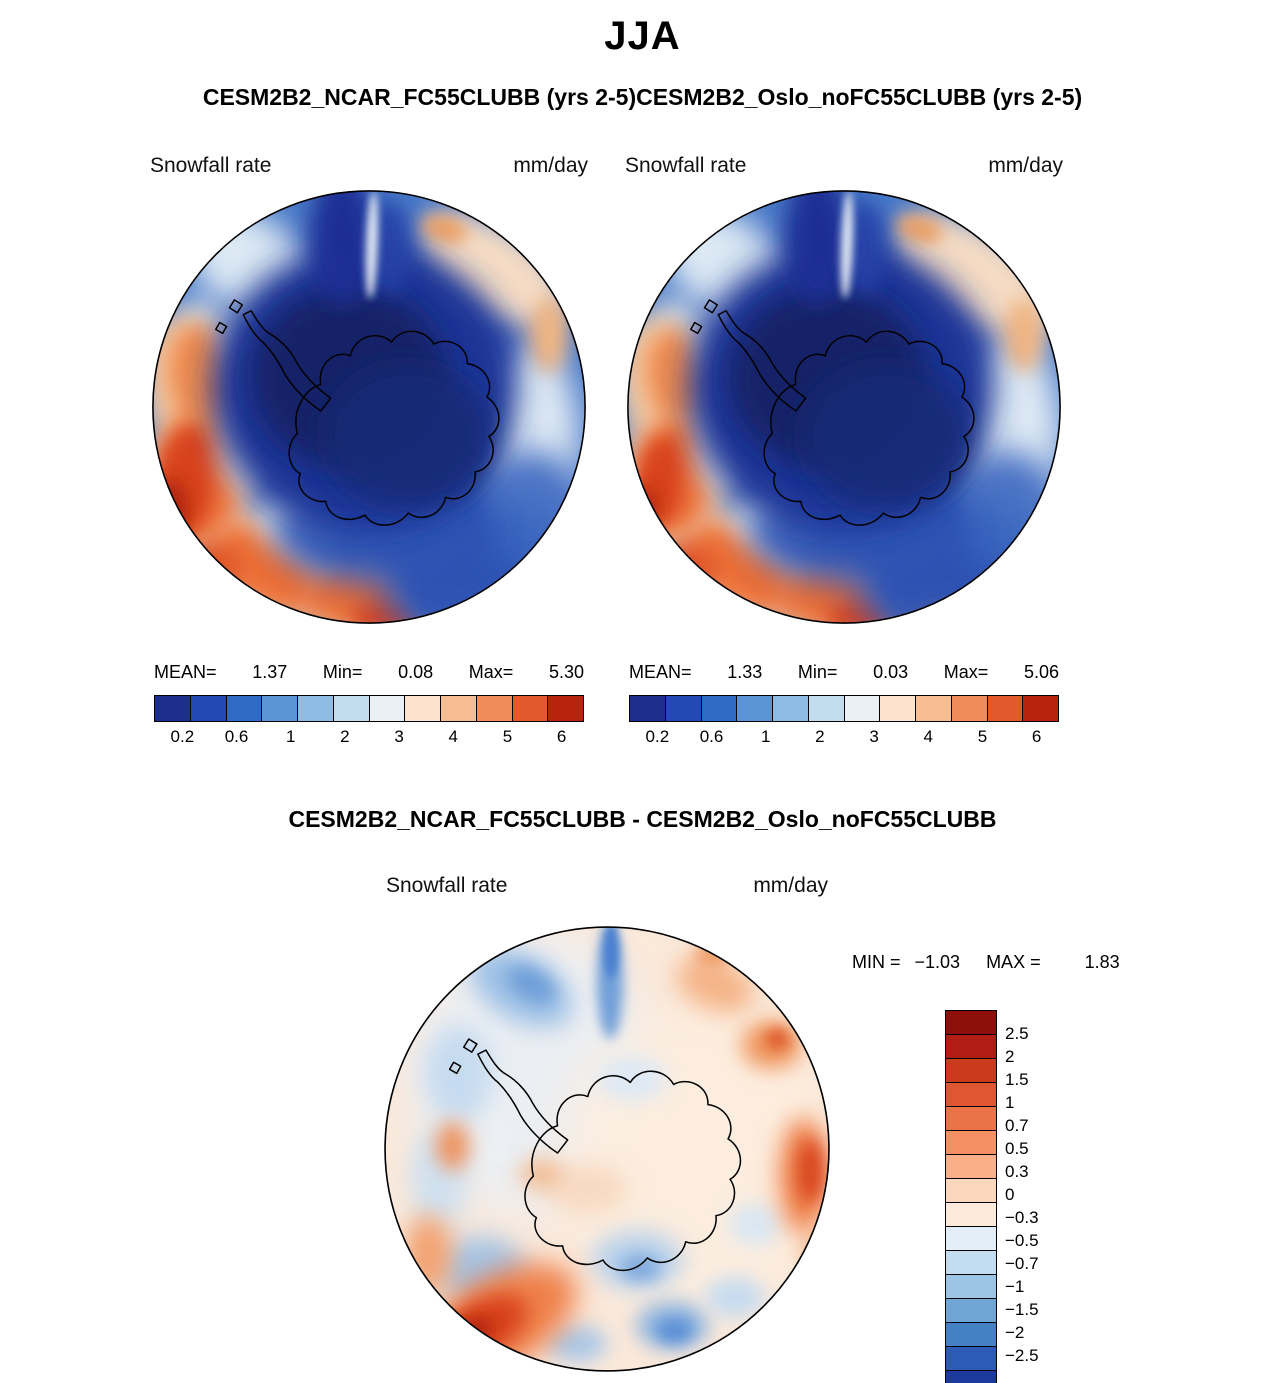 This screenshot has height=1383, width=1285. I want to click on stats-row: MEAN= 1.33 Min= 0.03 Max= 5.06, so click(844, 672).